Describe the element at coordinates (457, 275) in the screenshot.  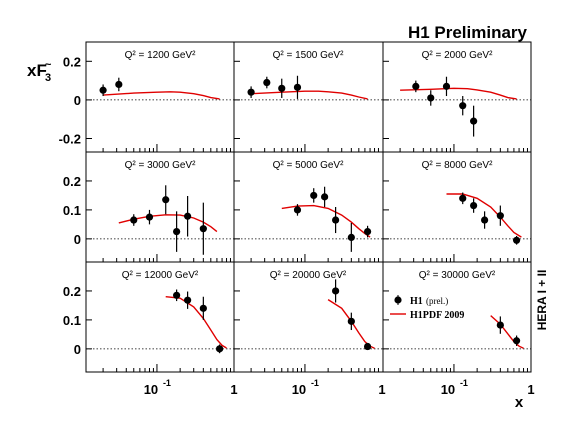
I see `panel-q2-label: Q² = 30000 GeV²` at that location.